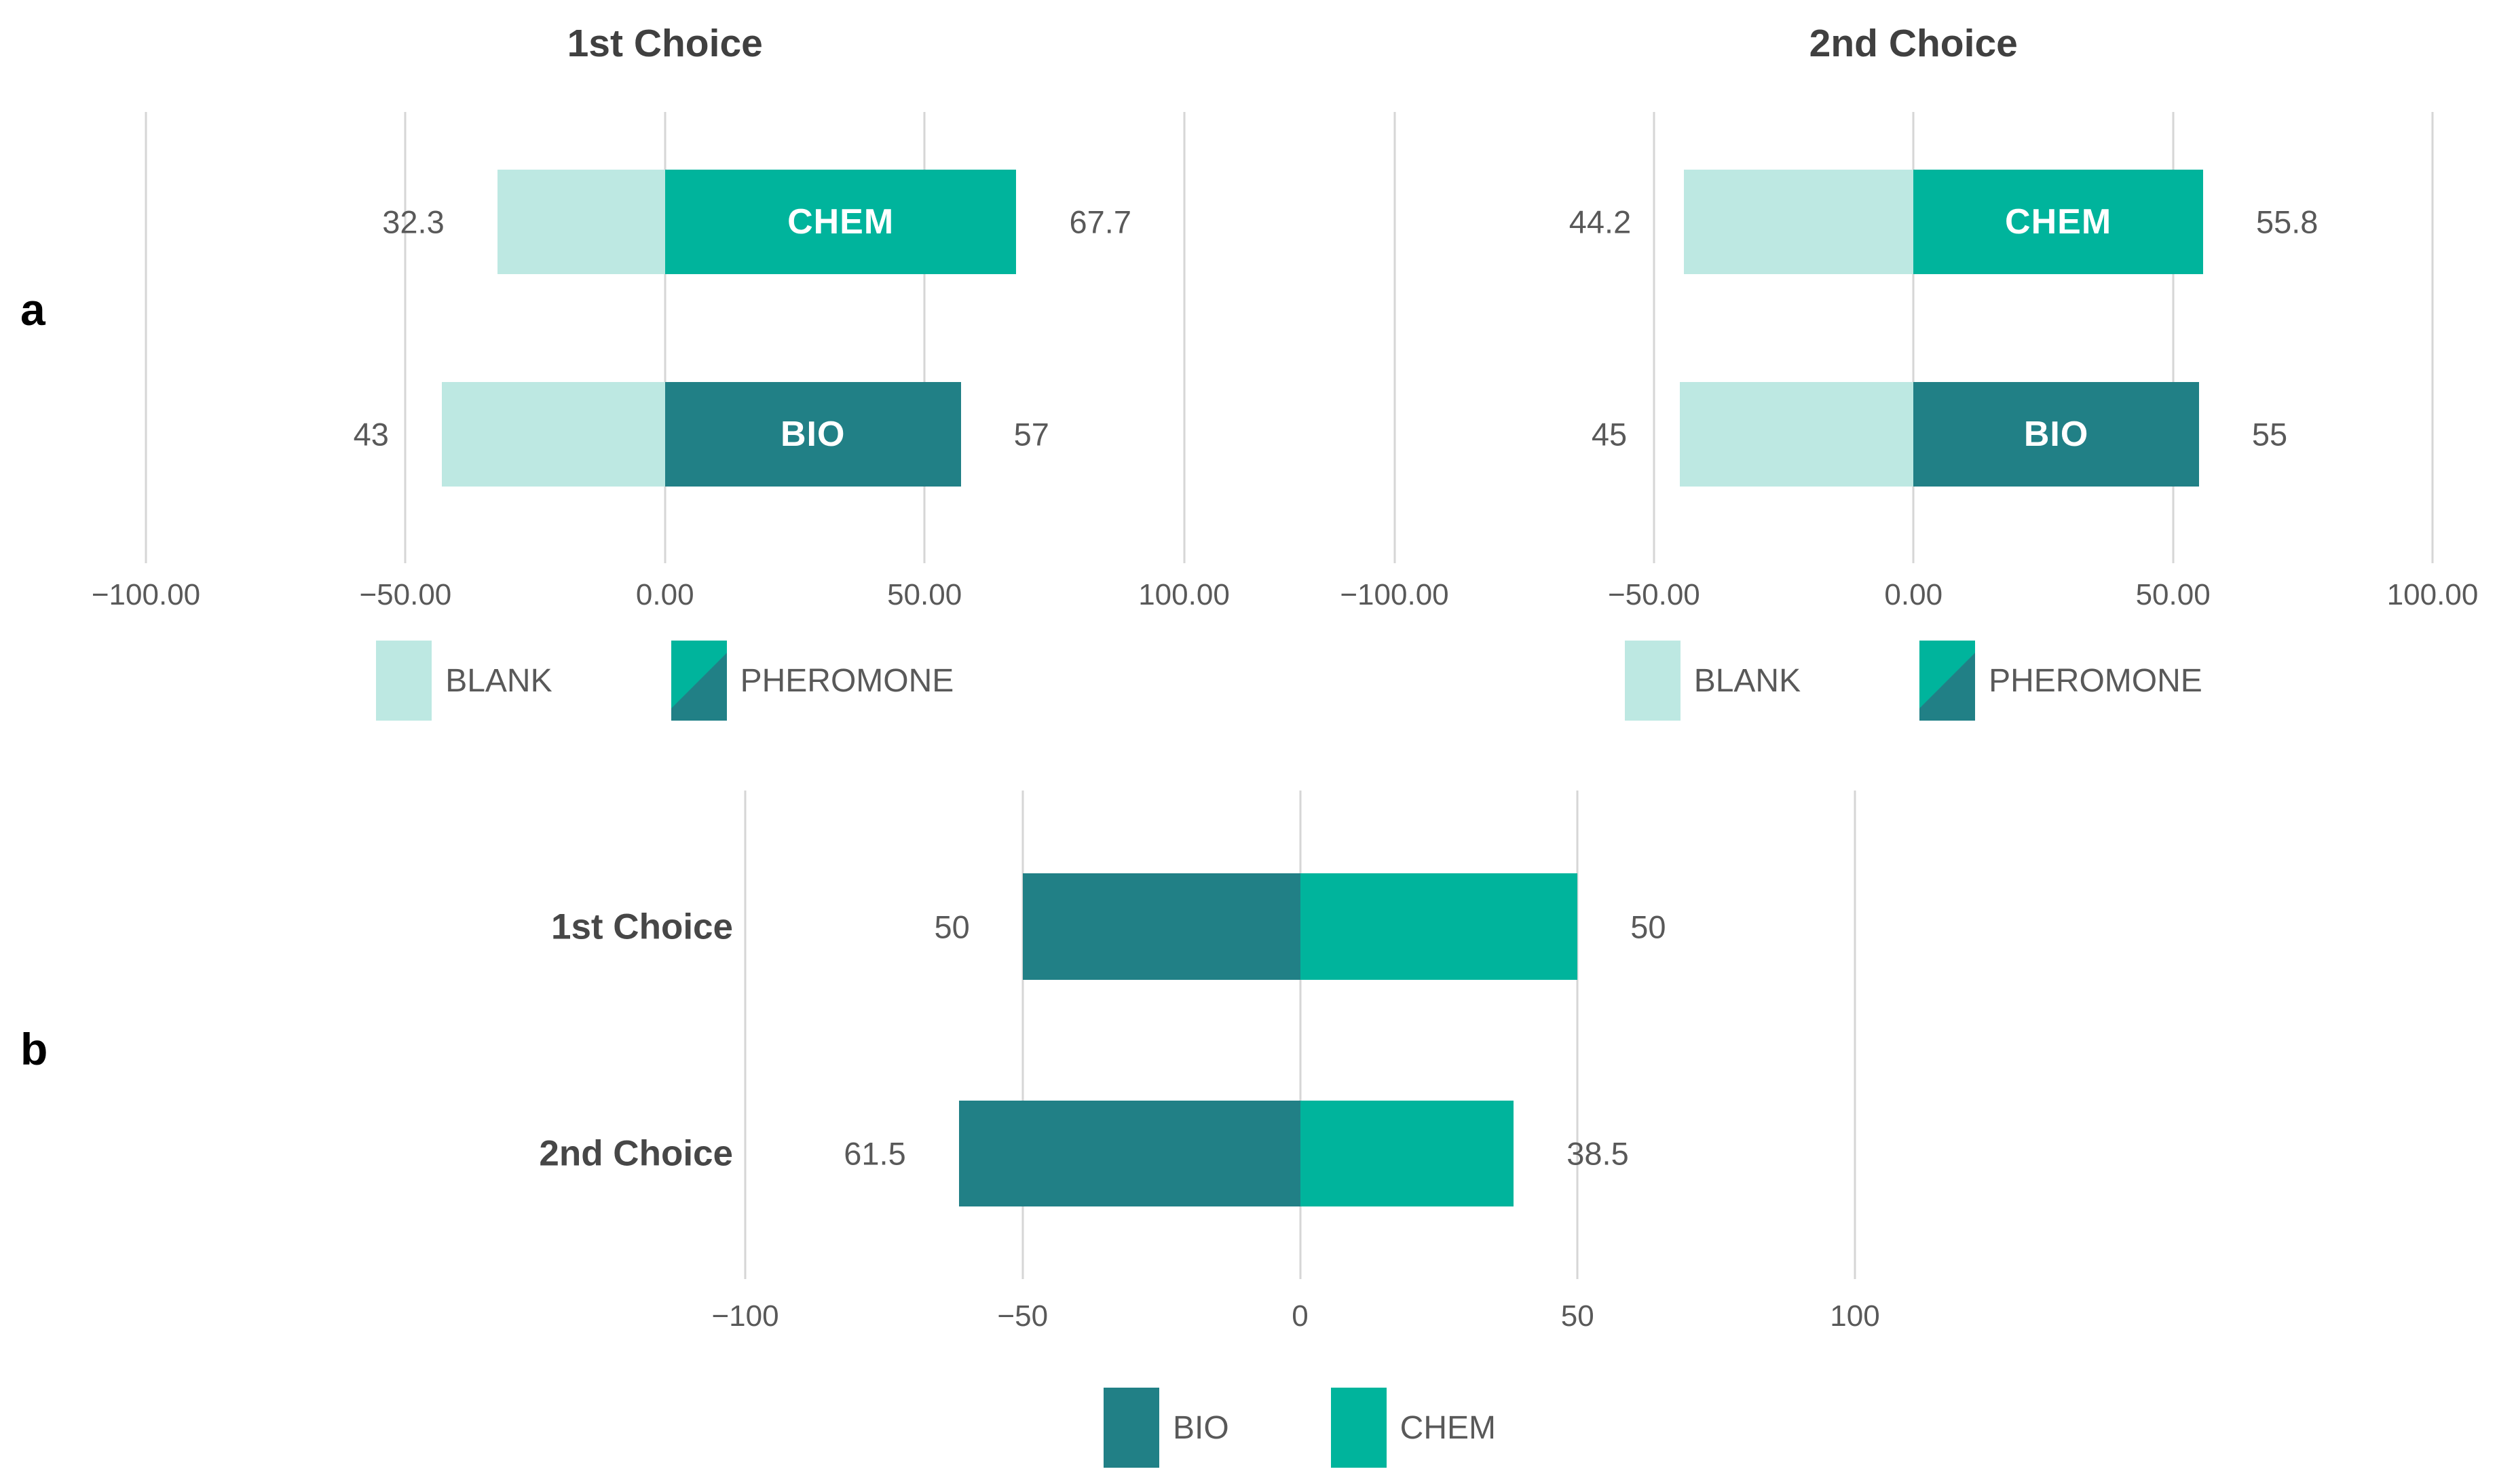 This screenshot has width=2497, height=1484. I want to click on bar-second-choice-bio-segment, so click(1129, 1153).